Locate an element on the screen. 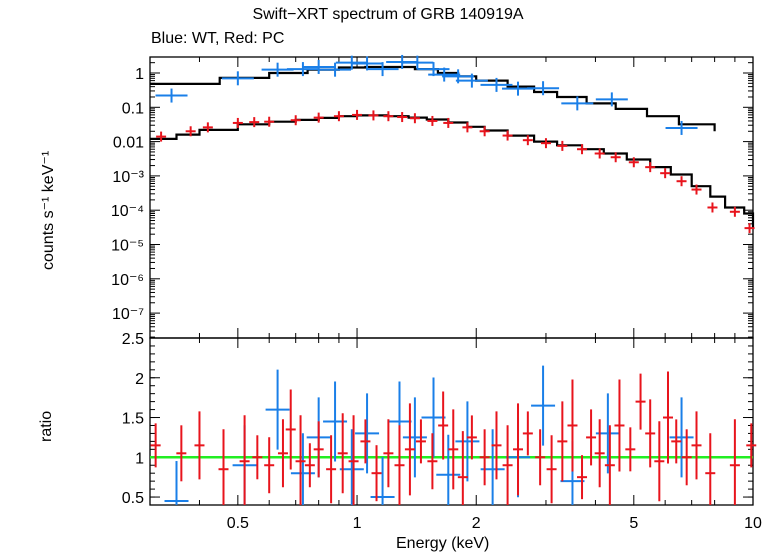 The height and width of the screenshot is (556, 776). ratio-tick-label: 2.5 is located at coordinates (133, 339).